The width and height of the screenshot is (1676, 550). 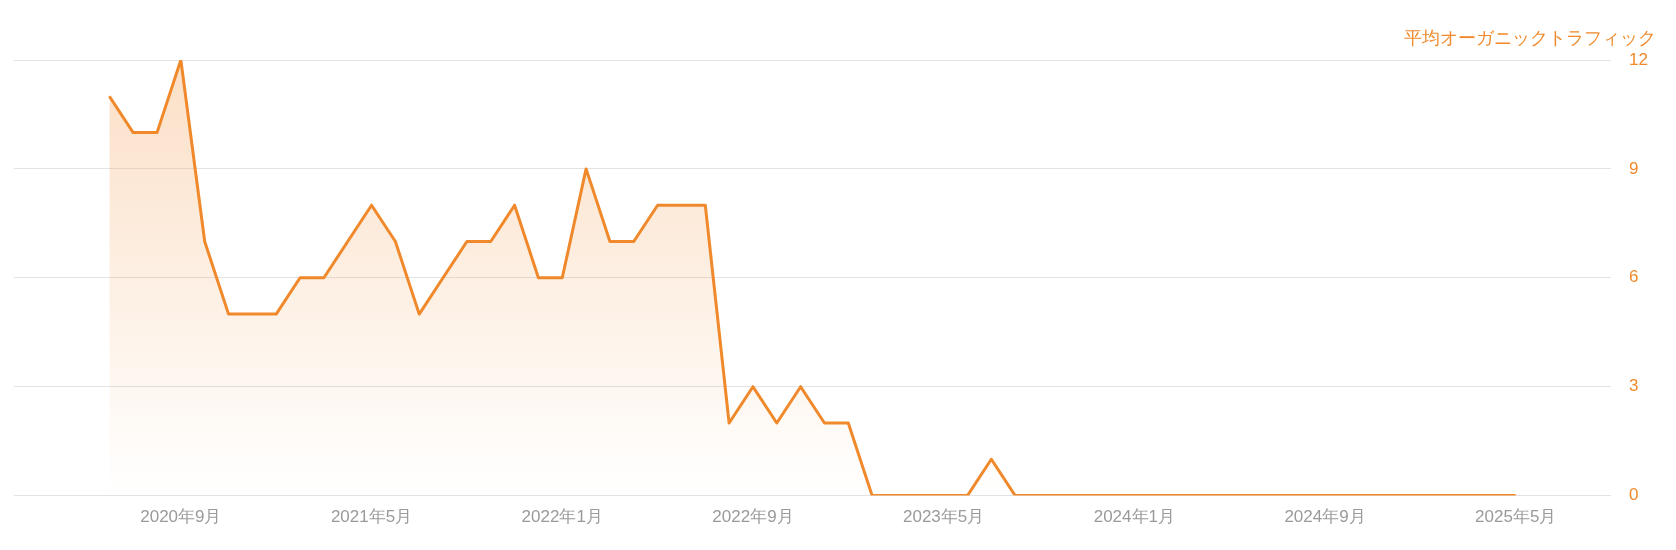 What do you see at coordinates (1634, 386) in the screenshot?
I see `y-tick-label: 3` at bounding box center [1634, 386].